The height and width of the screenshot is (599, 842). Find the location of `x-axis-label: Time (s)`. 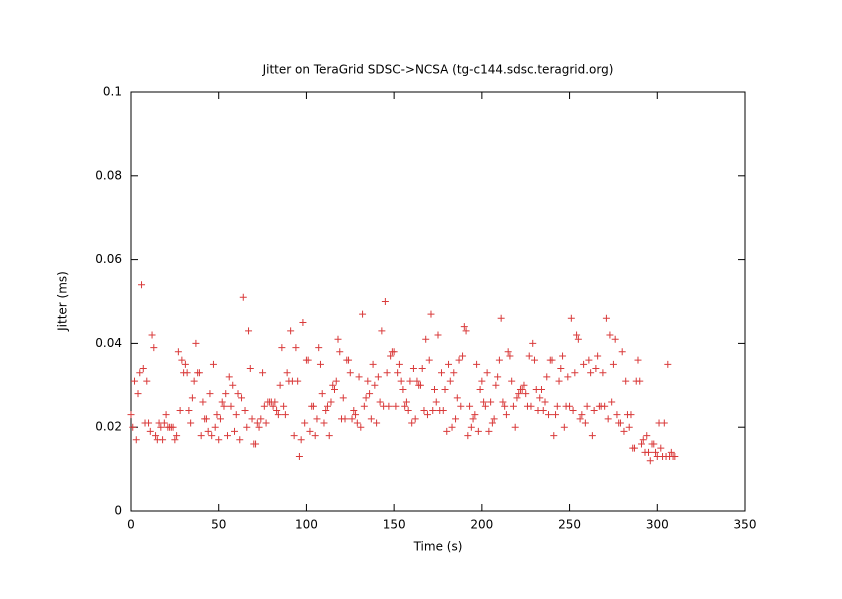

x-axis-label: Time (s) is located at coordinates (438, 547).